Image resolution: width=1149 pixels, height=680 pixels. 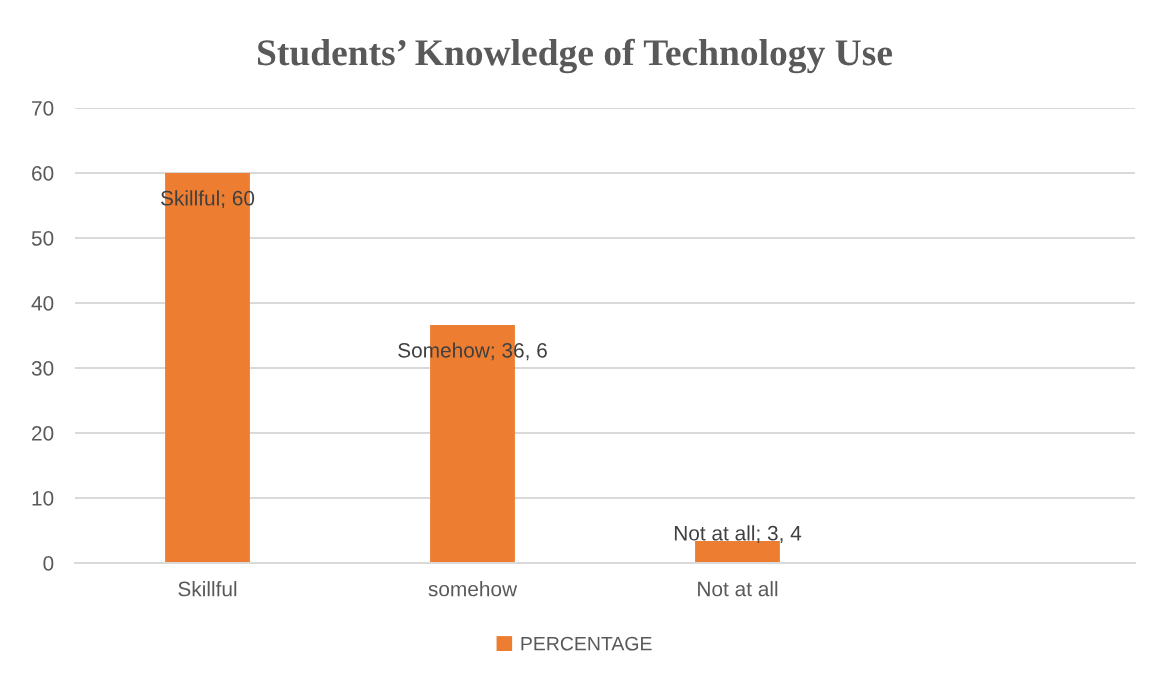 I want to click on y-tick-label: 10, so click(x=43, y=498).